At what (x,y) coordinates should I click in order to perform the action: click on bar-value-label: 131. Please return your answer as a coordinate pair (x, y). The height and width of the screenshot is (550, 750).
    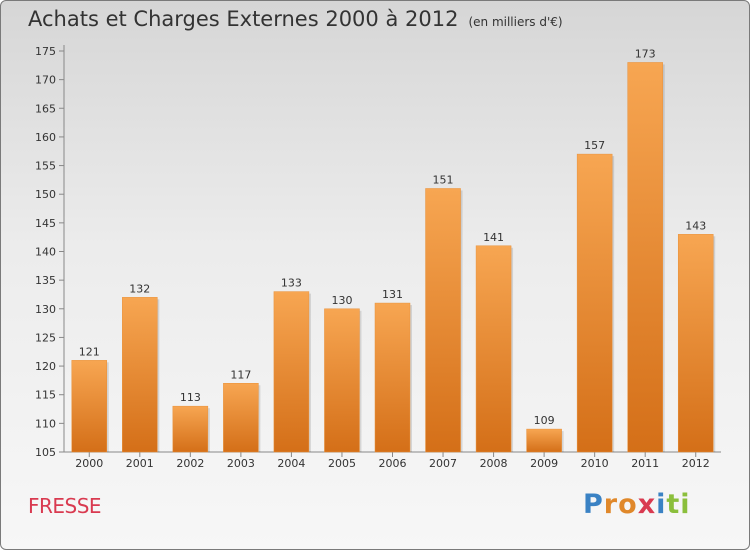
    Looking at the image, I should click on (392, 294).